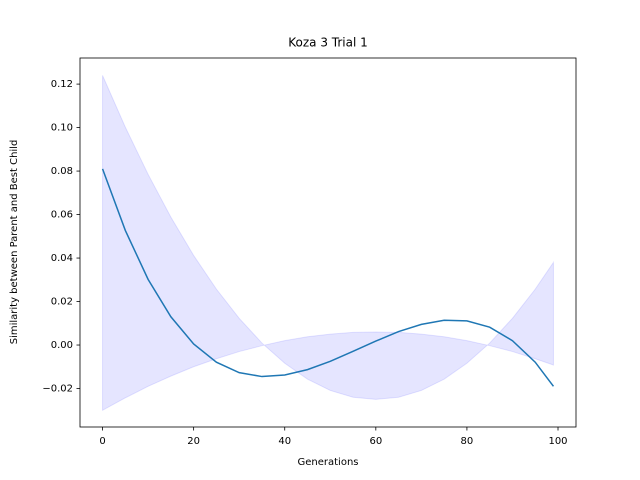 This screenshot has height=480, width=640. What do you see at coordinates (328, 462) in the screenshot?
I see `x-axis-label: Generations` at bounding box center [328, 462].